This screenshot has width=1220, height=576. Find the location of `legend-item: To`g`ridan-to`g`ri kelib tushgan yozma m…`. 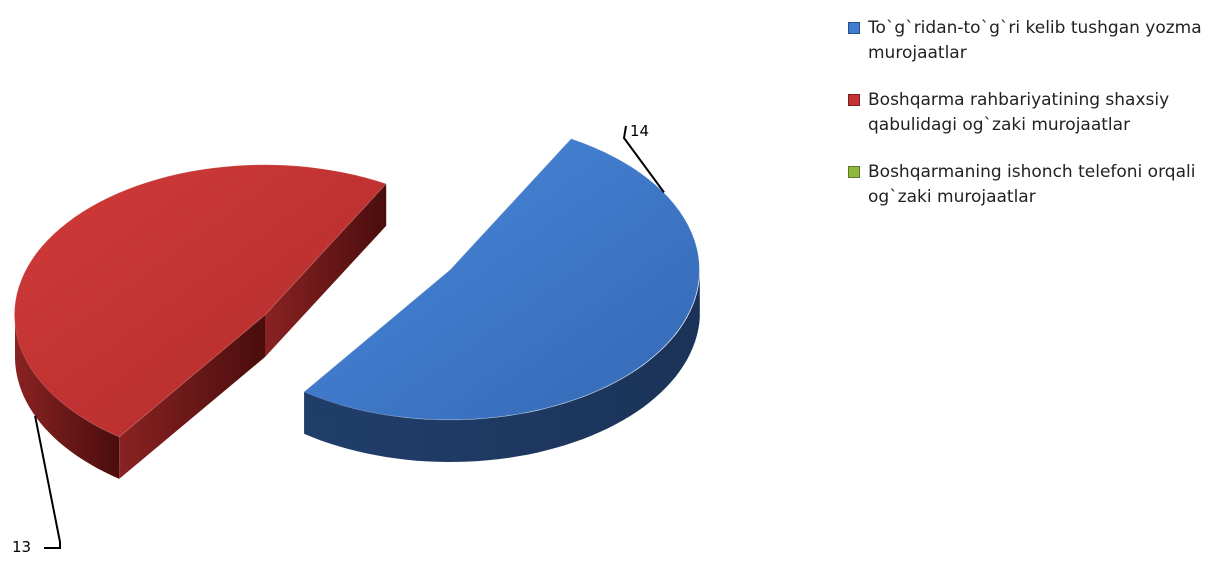

legend-item: To`g`ridan-to`g`ri kelib tushgan yozma m… is located at coordinates (1031, 41).